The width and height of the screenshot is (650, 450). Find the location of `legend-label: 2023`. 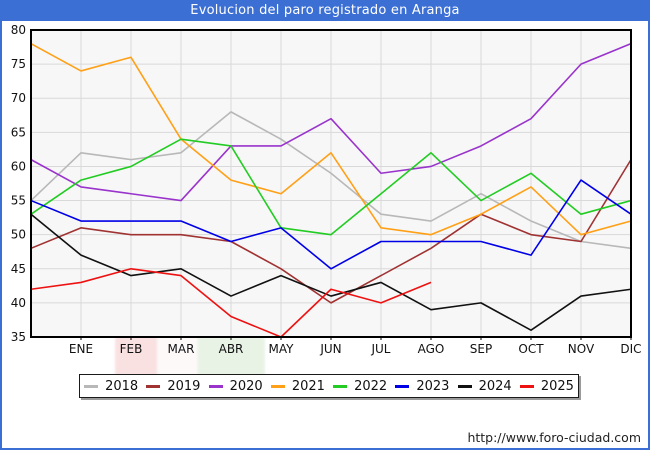

legend-label: 2023 is located at coordinates (433, 386).